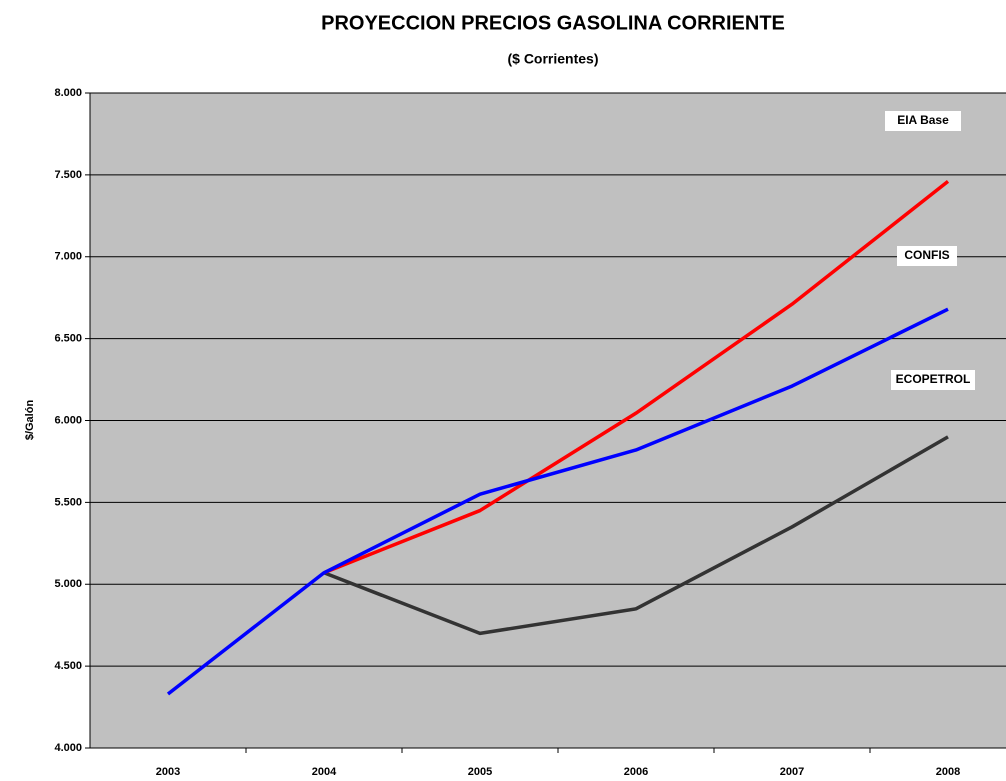 The height and width of the screenshot is (781, 1006). What do you see at coordinates (68, 339) in the screenshot?
I see `y-tick-label: 6.500` at bounding box center [68, 339].